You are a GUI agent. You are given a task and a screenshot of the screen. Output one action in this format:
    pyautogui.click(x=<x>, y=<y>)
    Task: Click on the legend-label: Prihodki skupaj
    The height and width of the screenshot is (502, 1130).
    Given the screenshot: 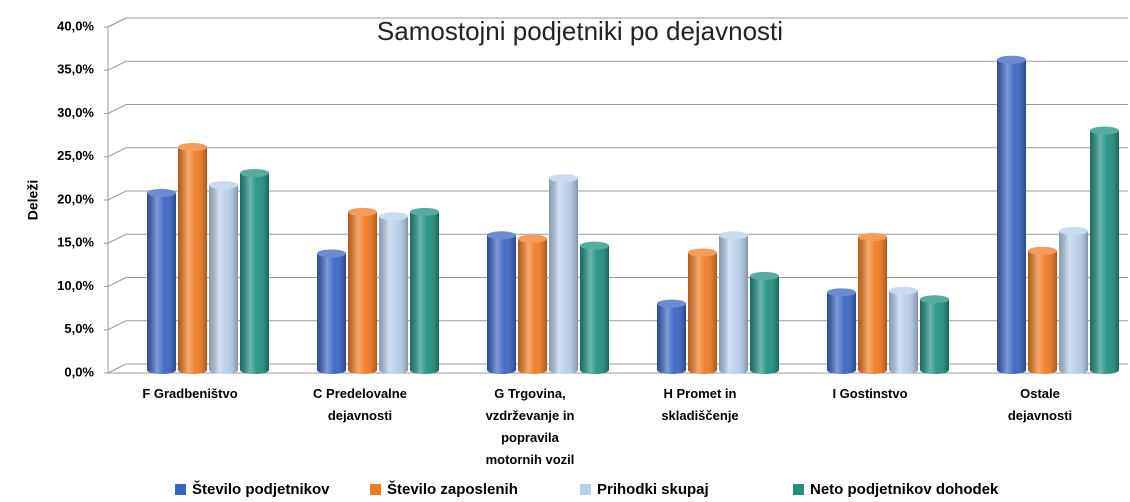 What is the action you would take?
    pyautogui.click(x=653, y=489)
    